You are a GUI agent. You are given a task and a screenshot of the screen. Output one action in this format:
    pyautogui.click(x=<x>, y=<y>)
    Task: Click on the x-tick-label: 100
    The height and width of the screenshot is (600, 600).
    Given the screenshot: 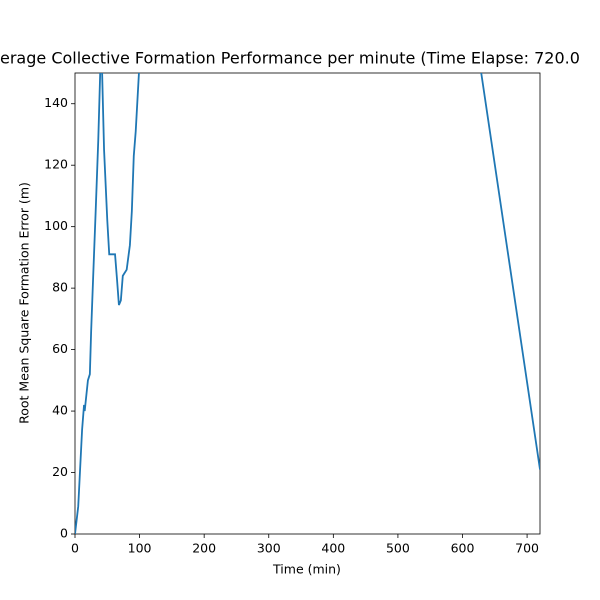 What is the action you would take?
    pyautogui.click(x=140, y=548)
    